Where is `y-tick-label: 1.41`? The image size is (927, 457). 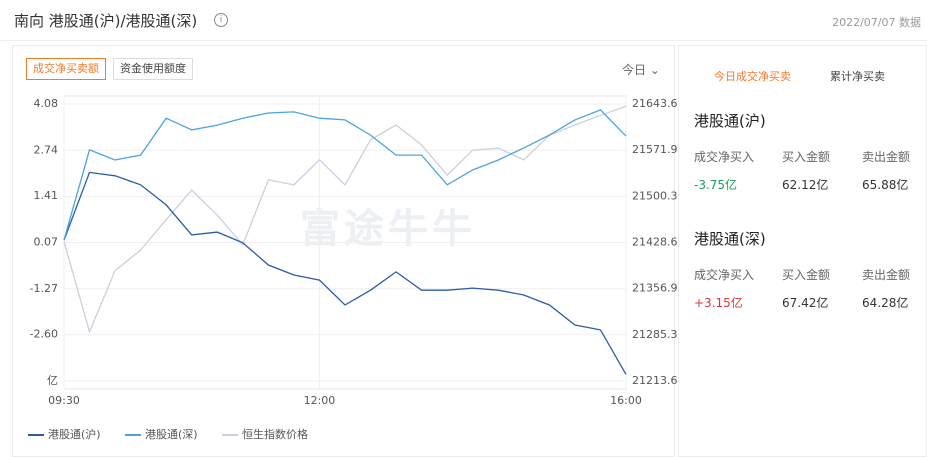
y-tick-label: 1.41 is located at coordinates (46, 195).